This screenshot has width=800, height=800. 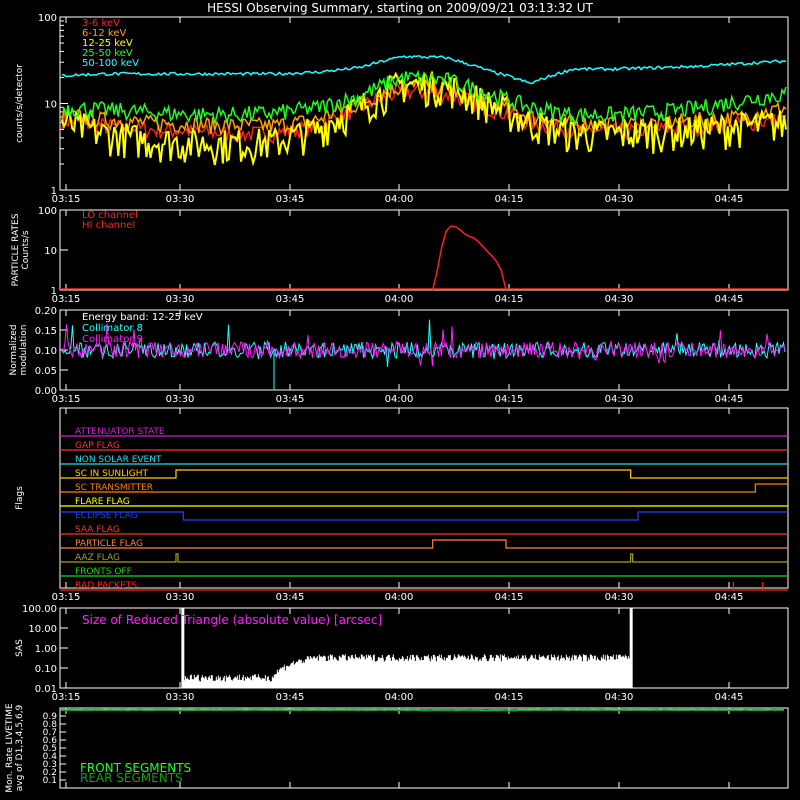 What do you see at coordinates (104, 33) in the screenshot?
I see `legend-entry: 6-12 keV` at bounding box center [104, 33].